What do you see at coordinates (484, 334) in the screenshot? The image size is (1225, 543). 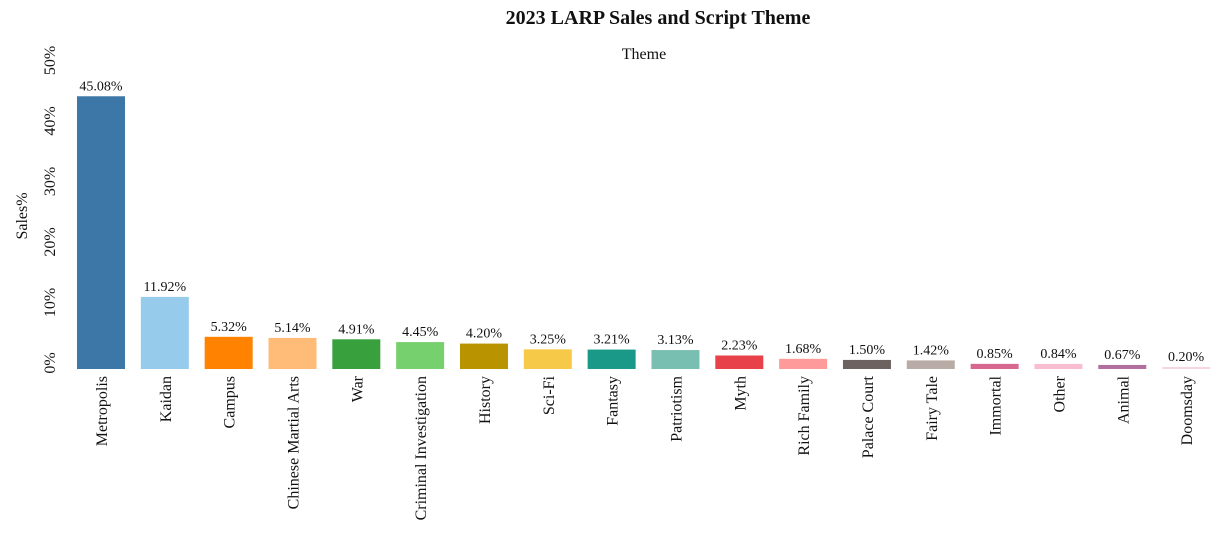 I see `value-label: 4.20%` at bounding box center [484, 334].